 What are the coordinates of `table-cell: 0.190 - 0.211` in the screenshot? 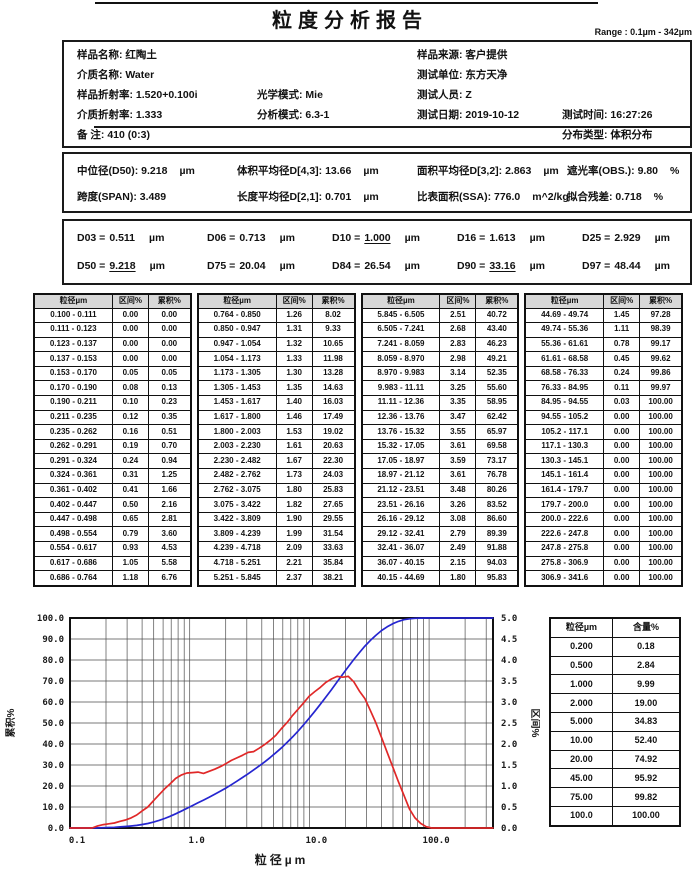 It's located at (73, 403).